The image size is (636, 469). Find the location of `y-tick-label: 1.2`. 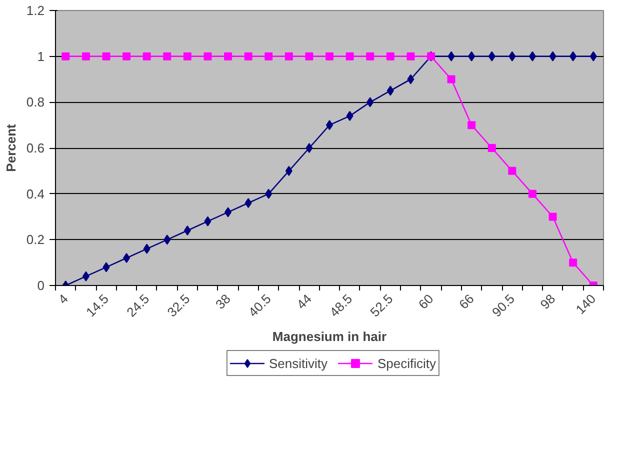

y-tick-label: 1.2 is located at coordinates (35, 10).